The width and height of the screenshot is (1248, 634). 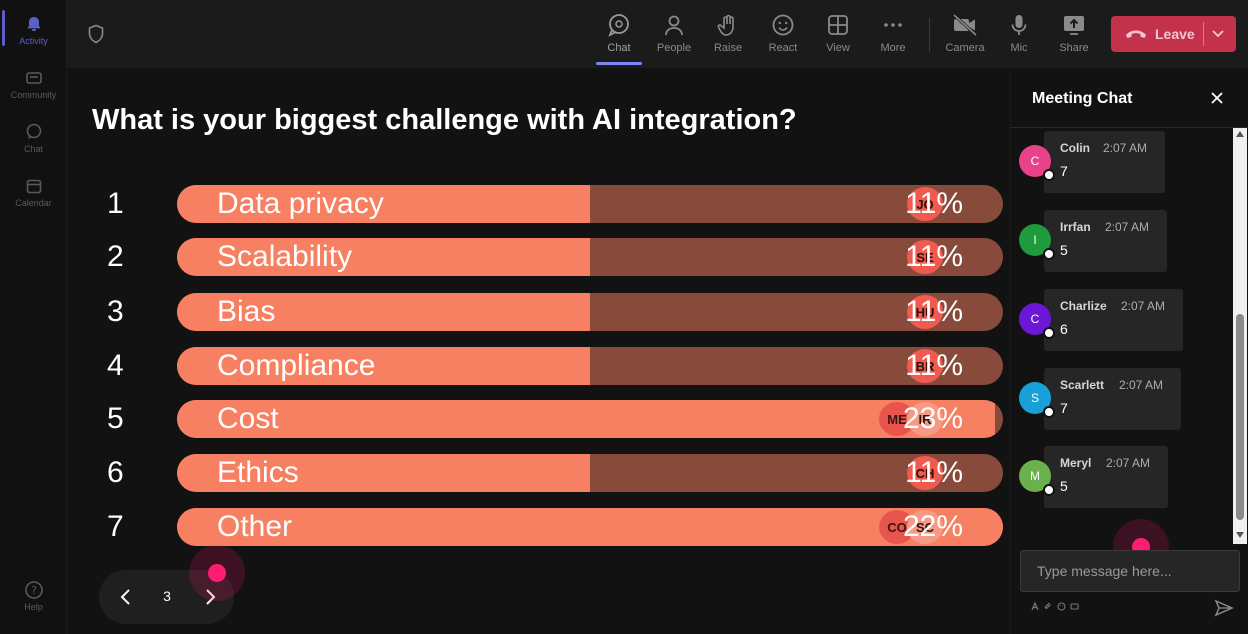 What do you see at coordinates (838, 25) in the screenshot?
I see `view-icon` at bounding box center [838, 25].